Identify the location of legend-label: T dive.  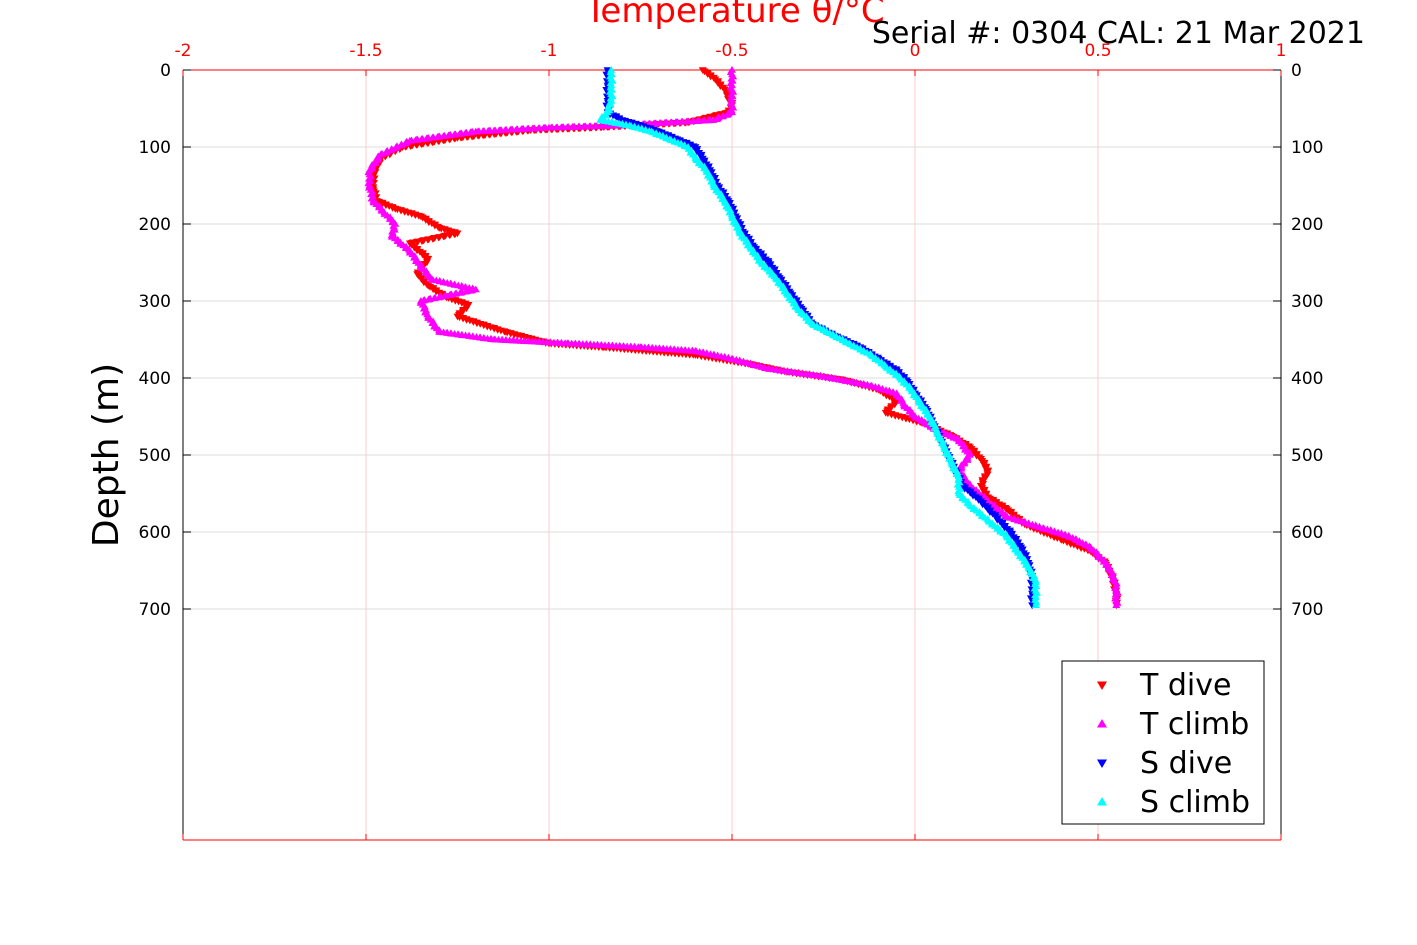
(1185, 685).